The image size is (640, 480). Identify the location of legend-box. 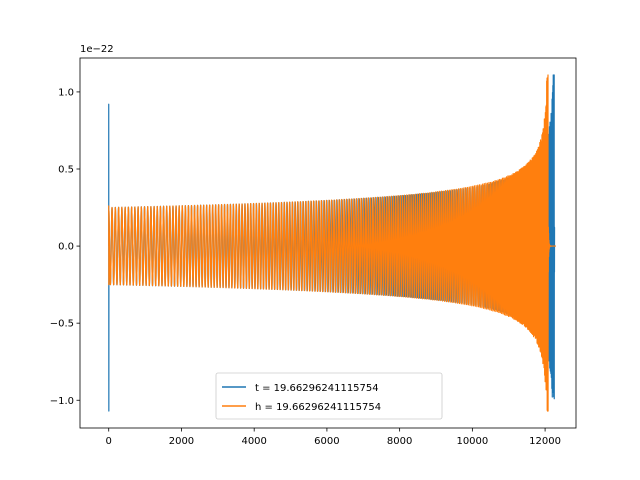
(329, 396).